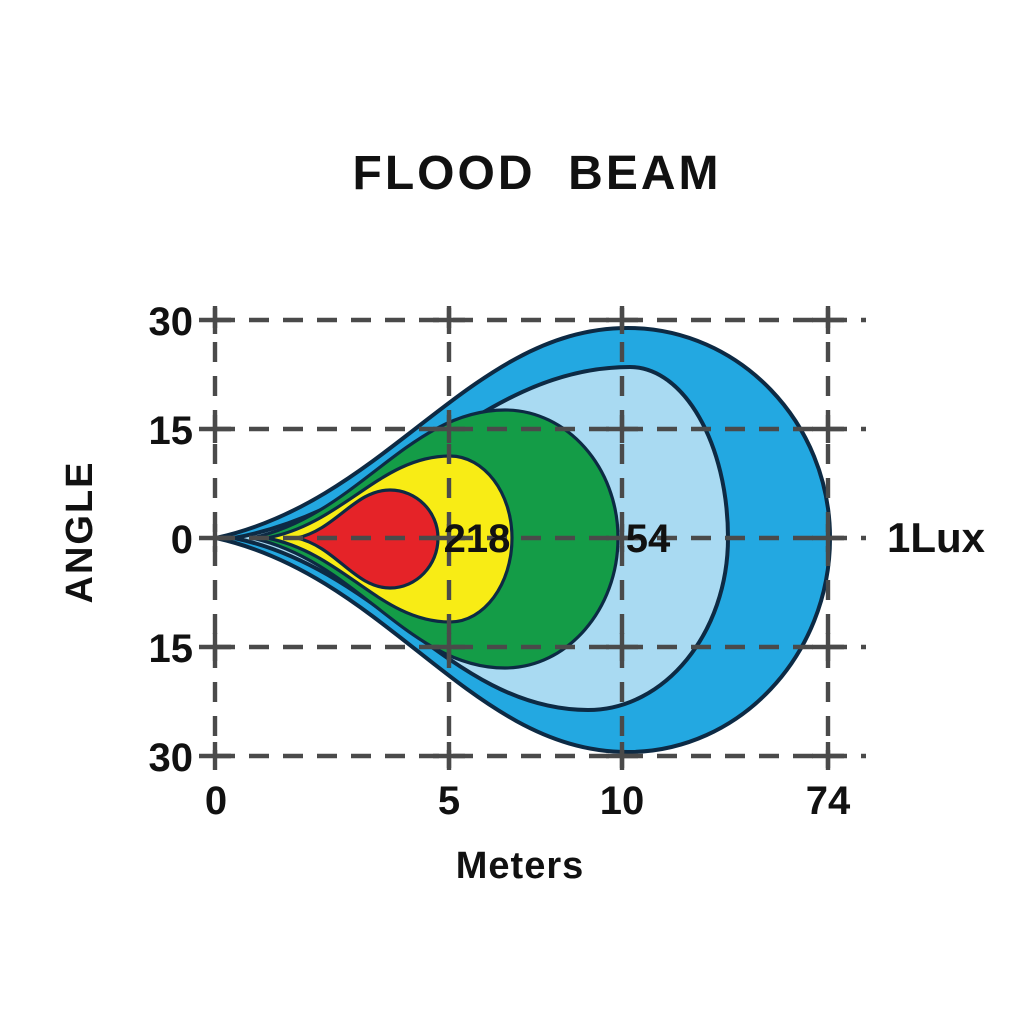  I want to click on lux-annotation-218: 218, so click(477, 539).